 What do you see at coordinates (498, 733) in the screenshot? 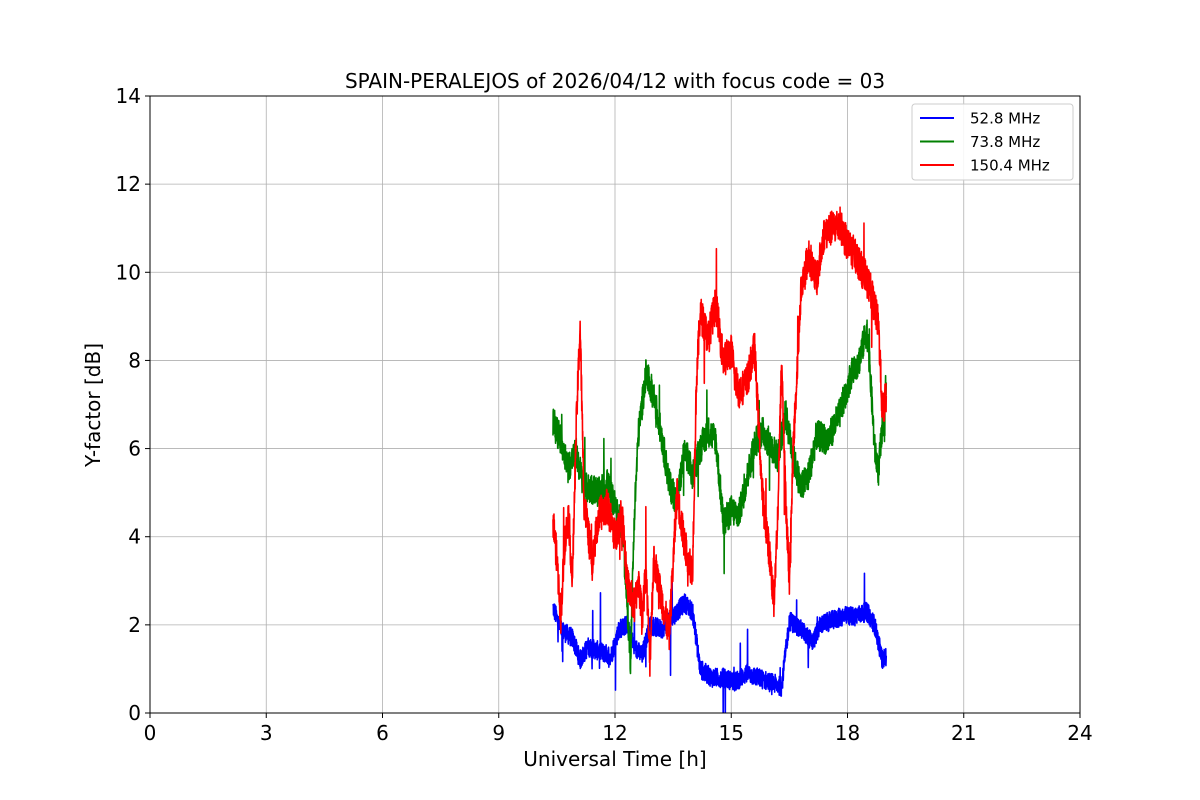
I see `x-tick-label: 9` at bounding box center [498, 733].